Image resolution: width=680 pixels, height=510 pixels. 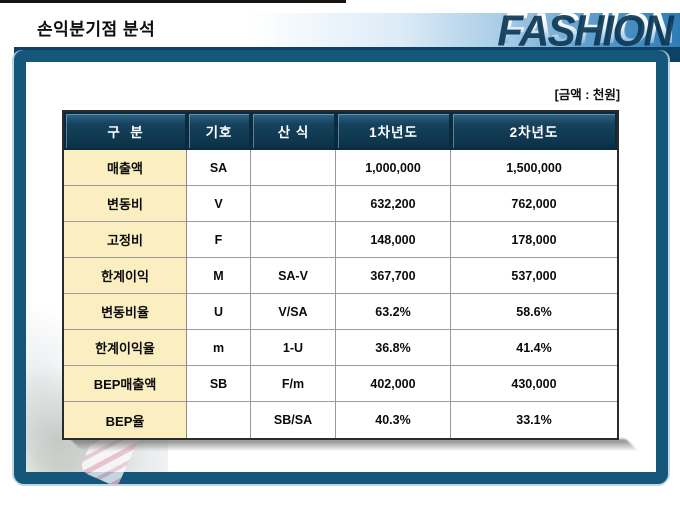 What do you see at coordinates (293, 420) in the screenshot?
I see `row-formula-cell: SB/SA` at bounding box center [293, 420].